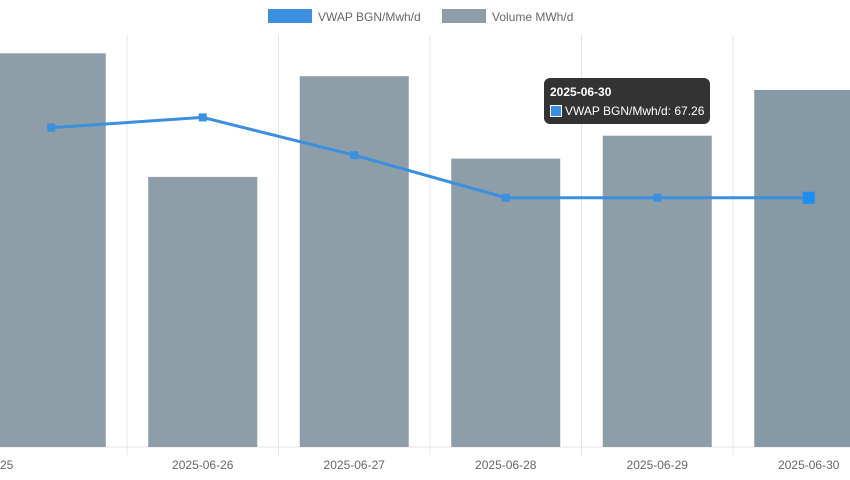 The width and height of the screenshot is (850, 480). What do you see at coordinates (627, 101) in the screenshot?
I see `tooltip: 2025-06-30 VWAP BGN/Mwh/d: 67.26` at bounding box center [627, 101].